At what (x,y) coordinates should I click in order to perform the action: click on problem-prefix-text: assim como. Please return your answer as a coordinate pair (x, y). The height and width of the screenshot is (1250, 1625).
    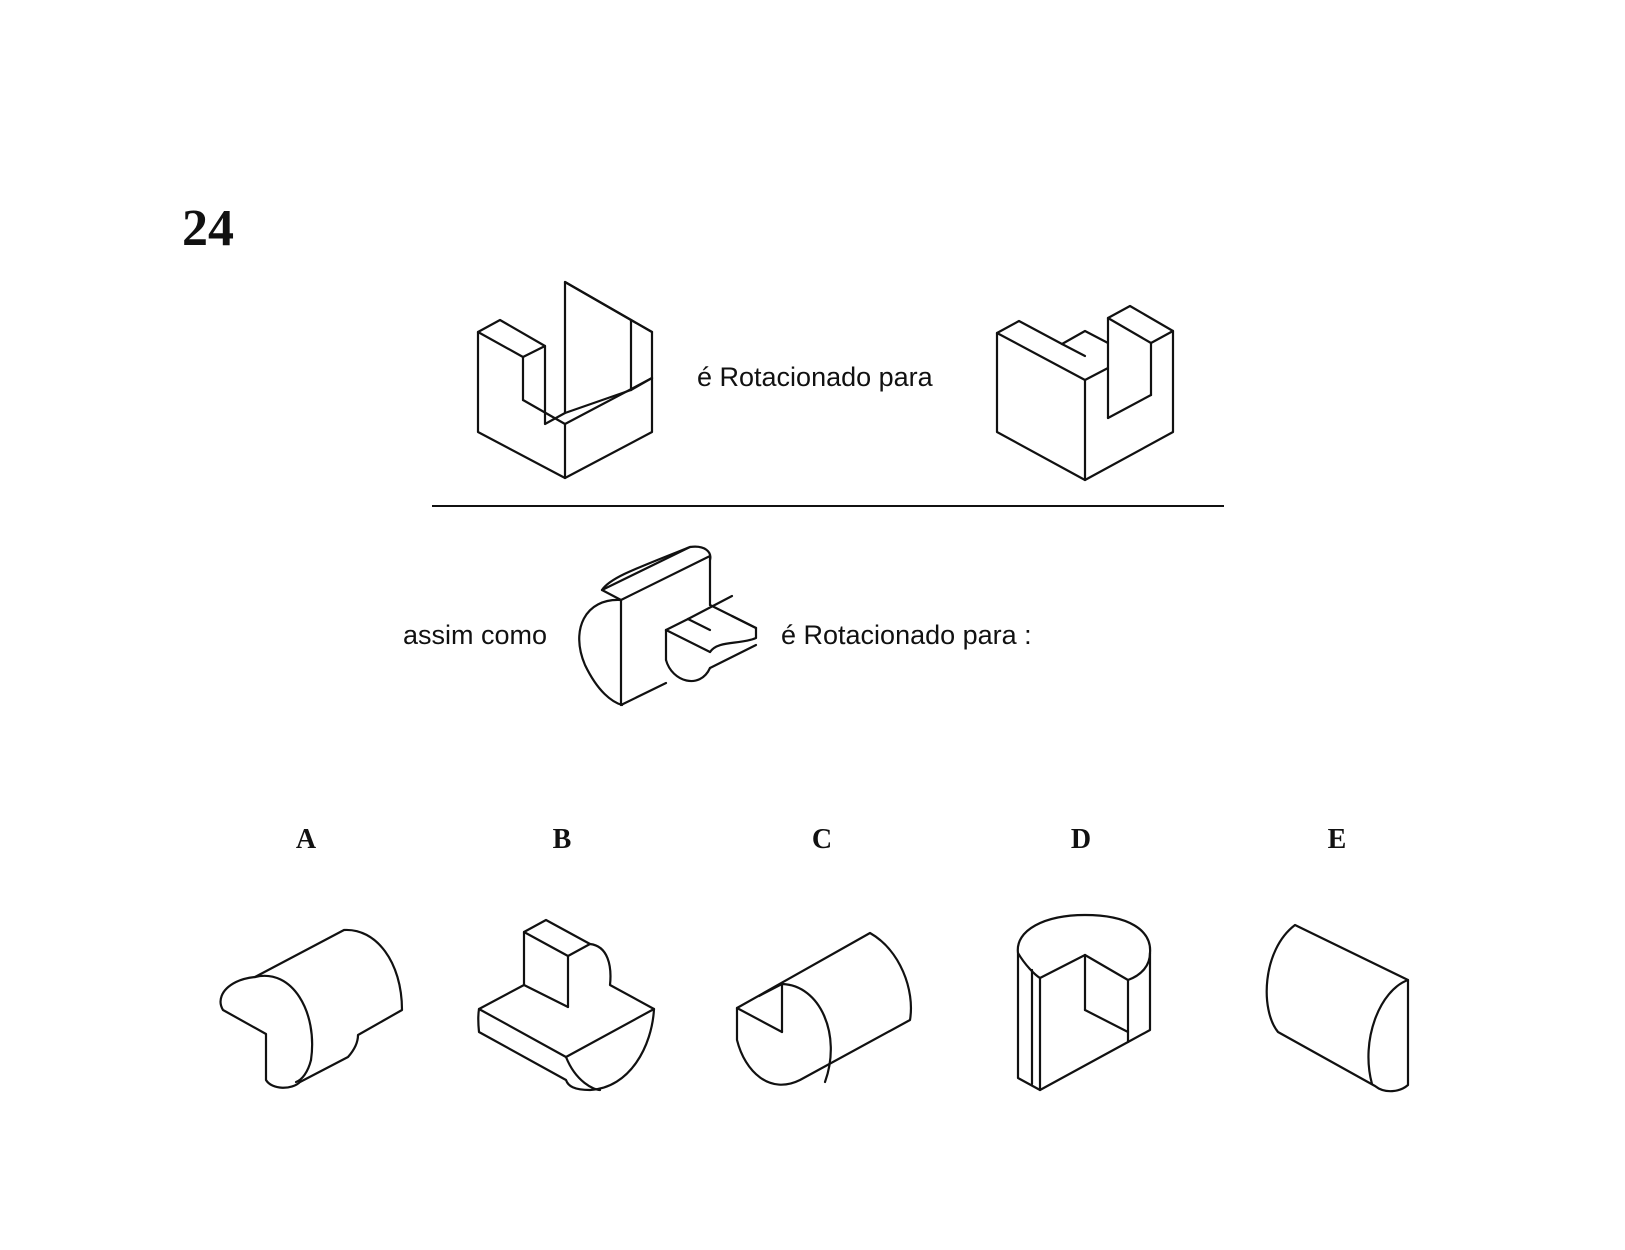
    Looking at the image, I should click on (475, 635).